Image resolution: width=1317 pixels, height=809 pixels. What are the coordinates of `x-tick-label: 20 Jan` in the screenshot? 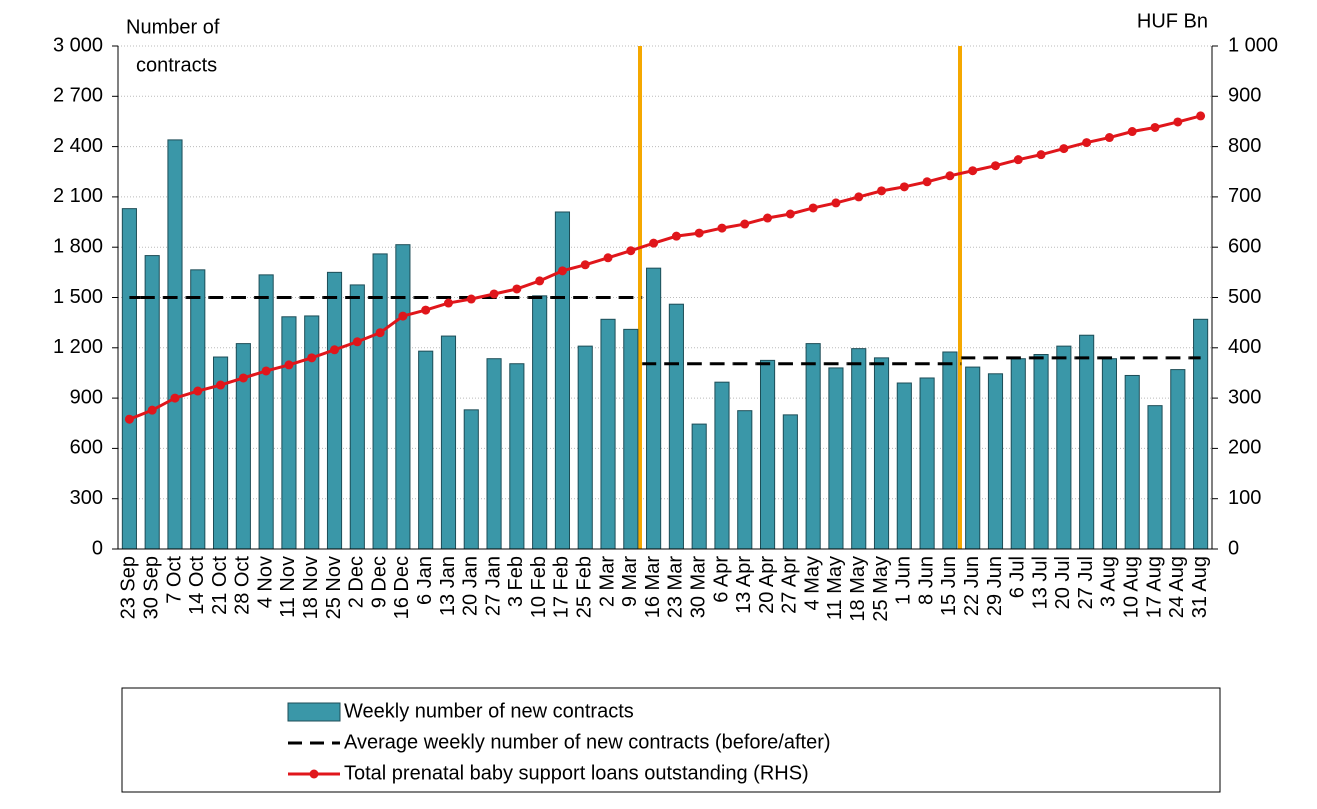 It's located at (471, 586).